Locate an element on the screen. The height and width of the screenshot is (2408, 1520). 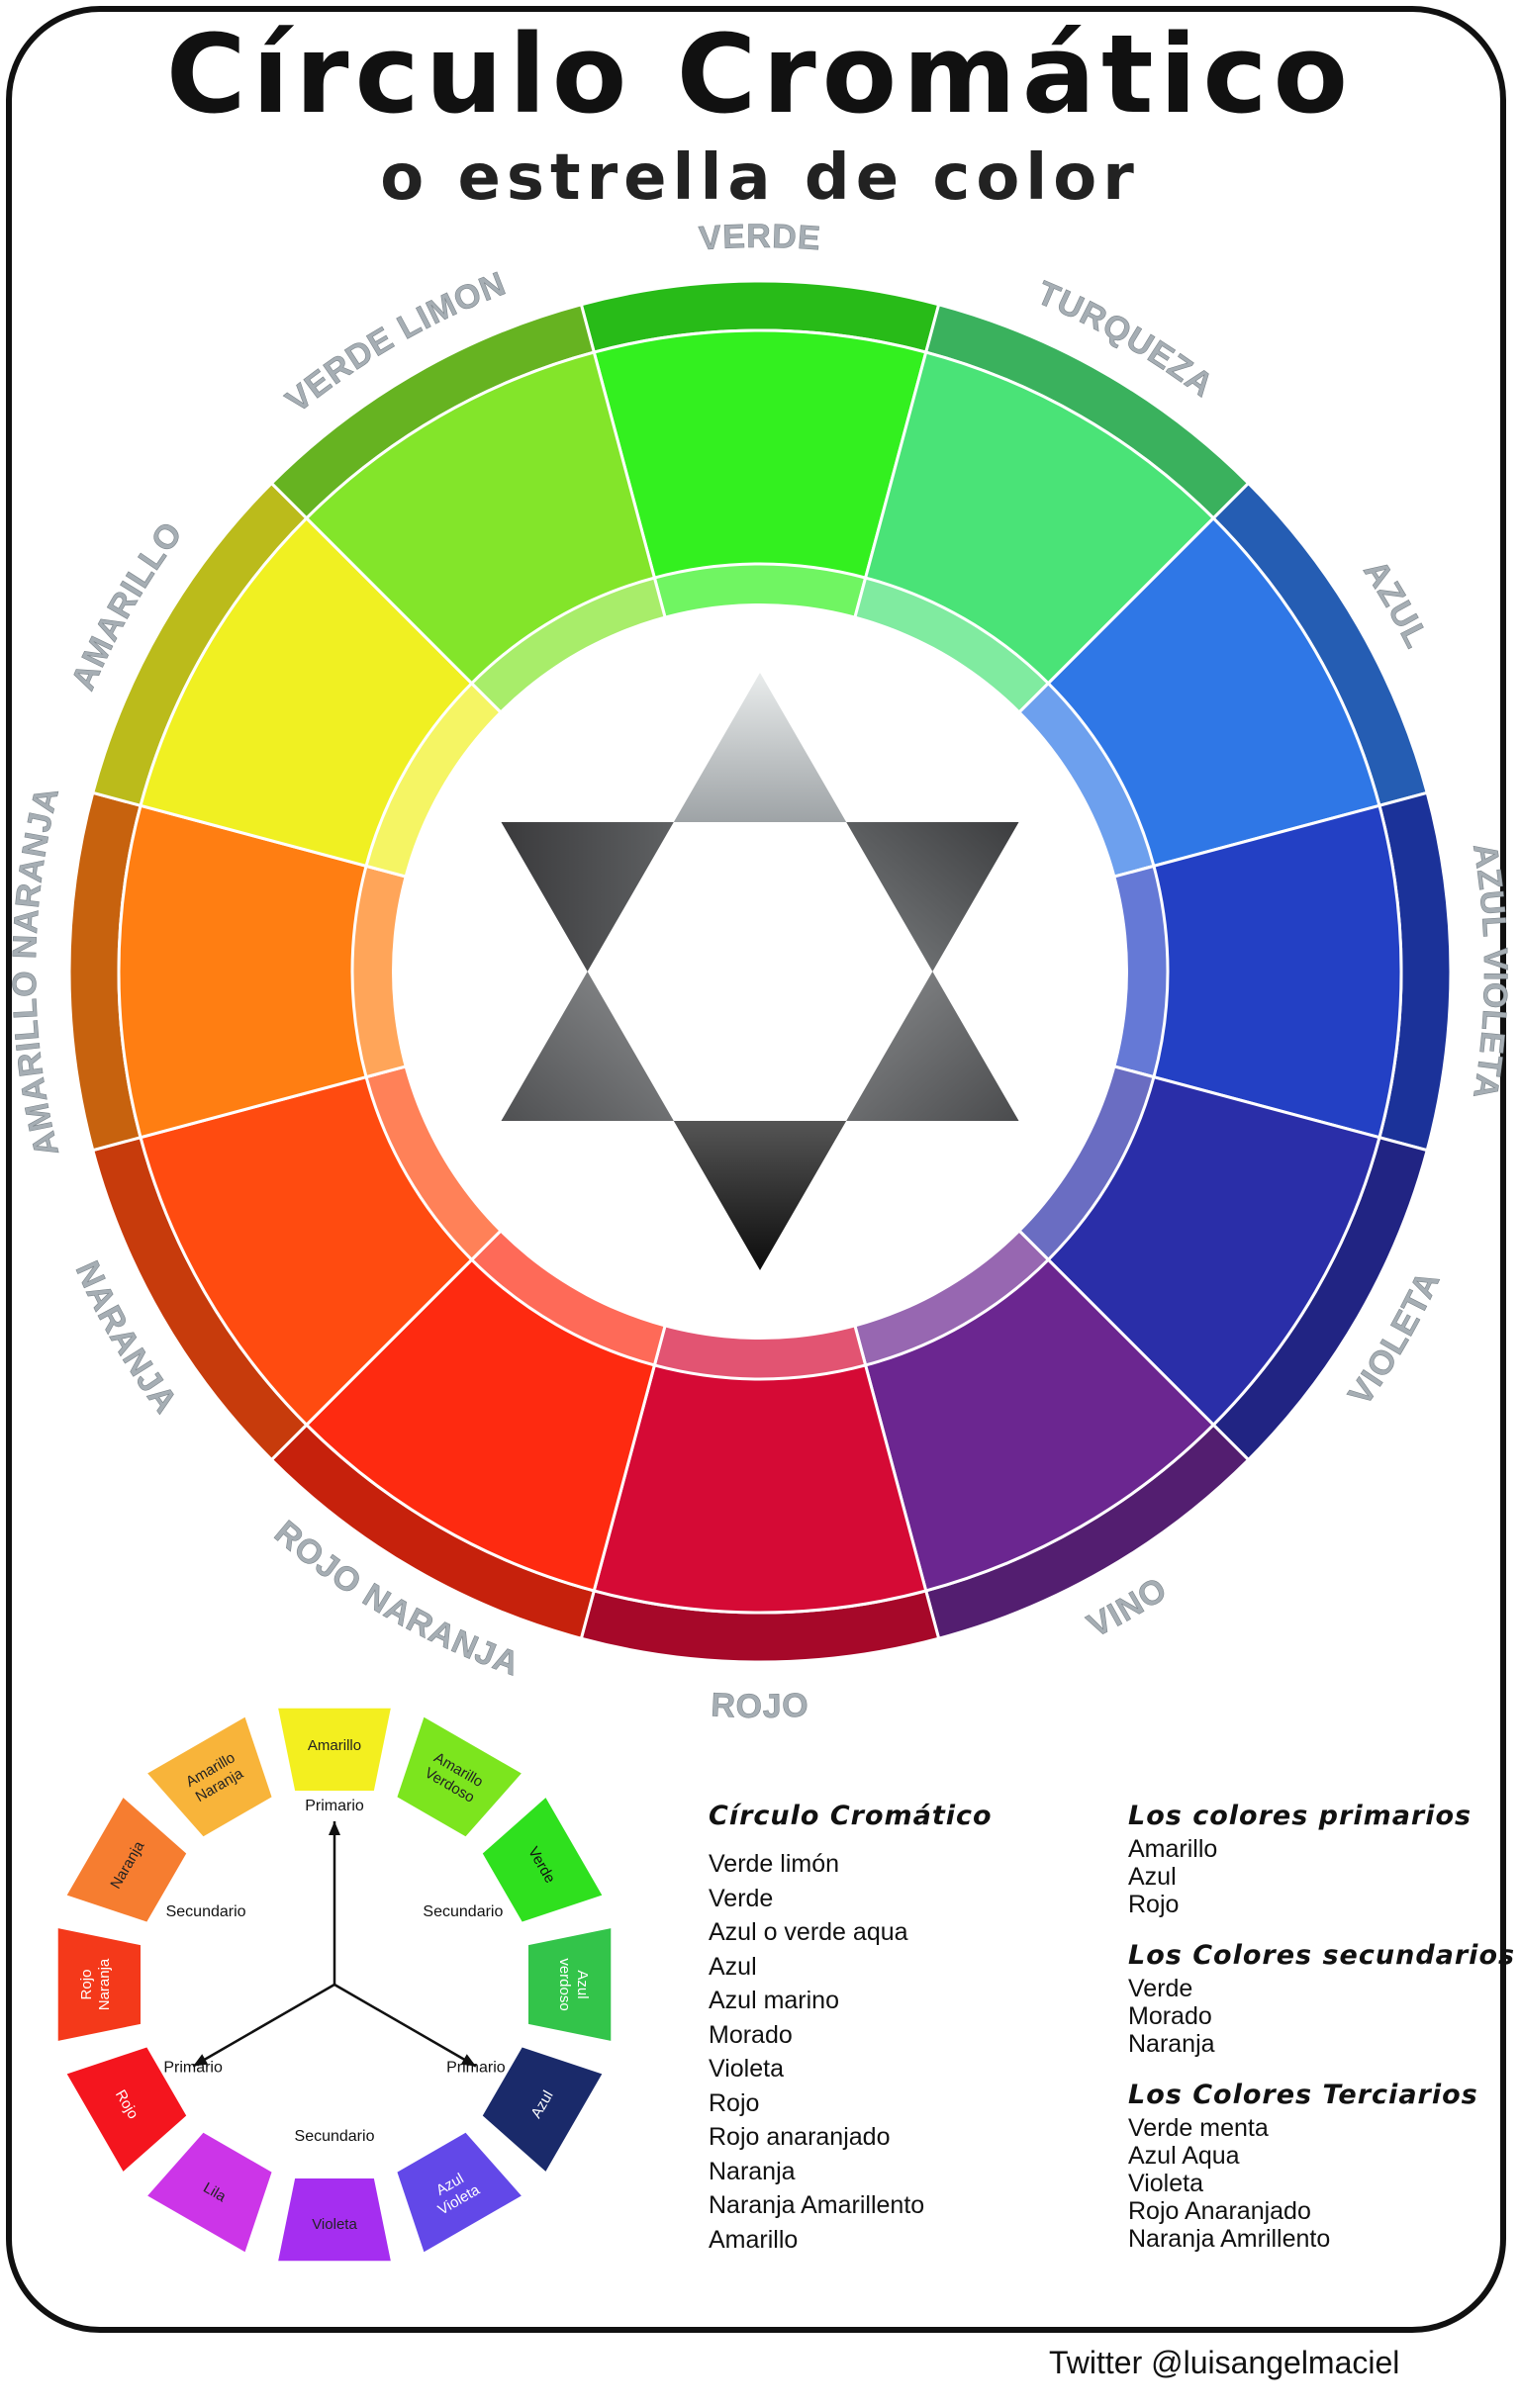
twitter-credit: Twitter @luisangelmaciel is located at coordinates (1224, 2362).